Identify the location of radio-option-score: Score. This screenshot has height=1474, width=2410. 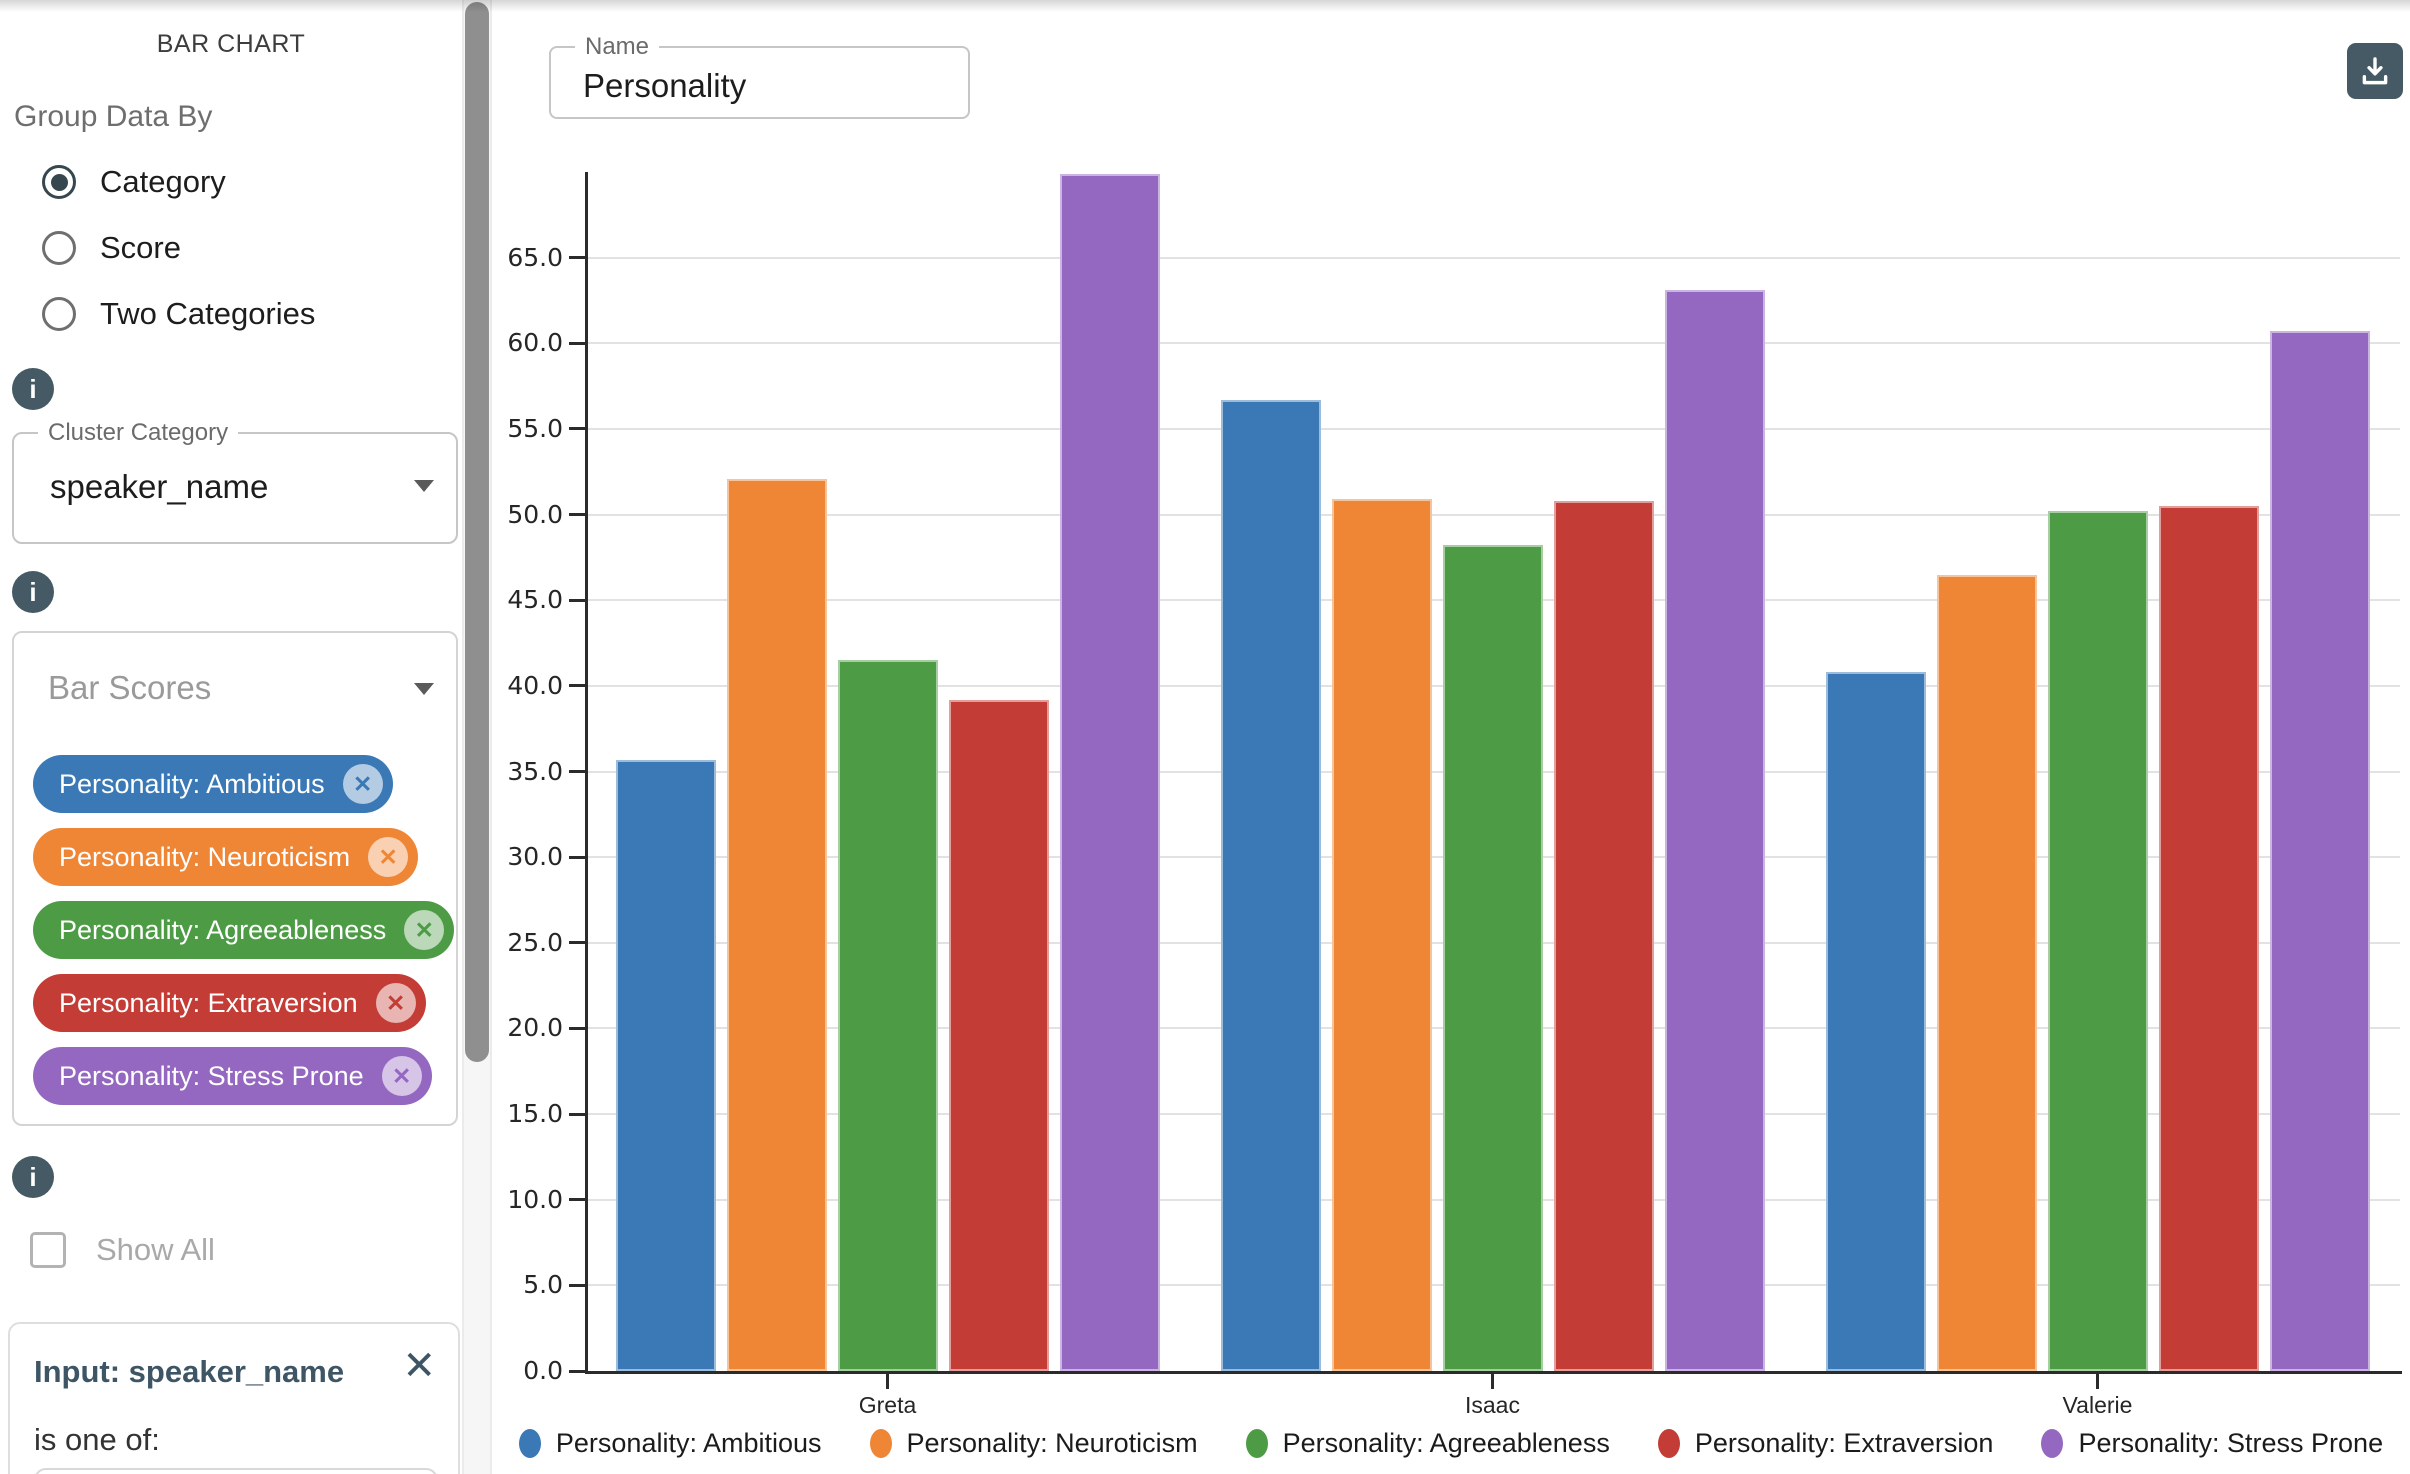
(178, 248).